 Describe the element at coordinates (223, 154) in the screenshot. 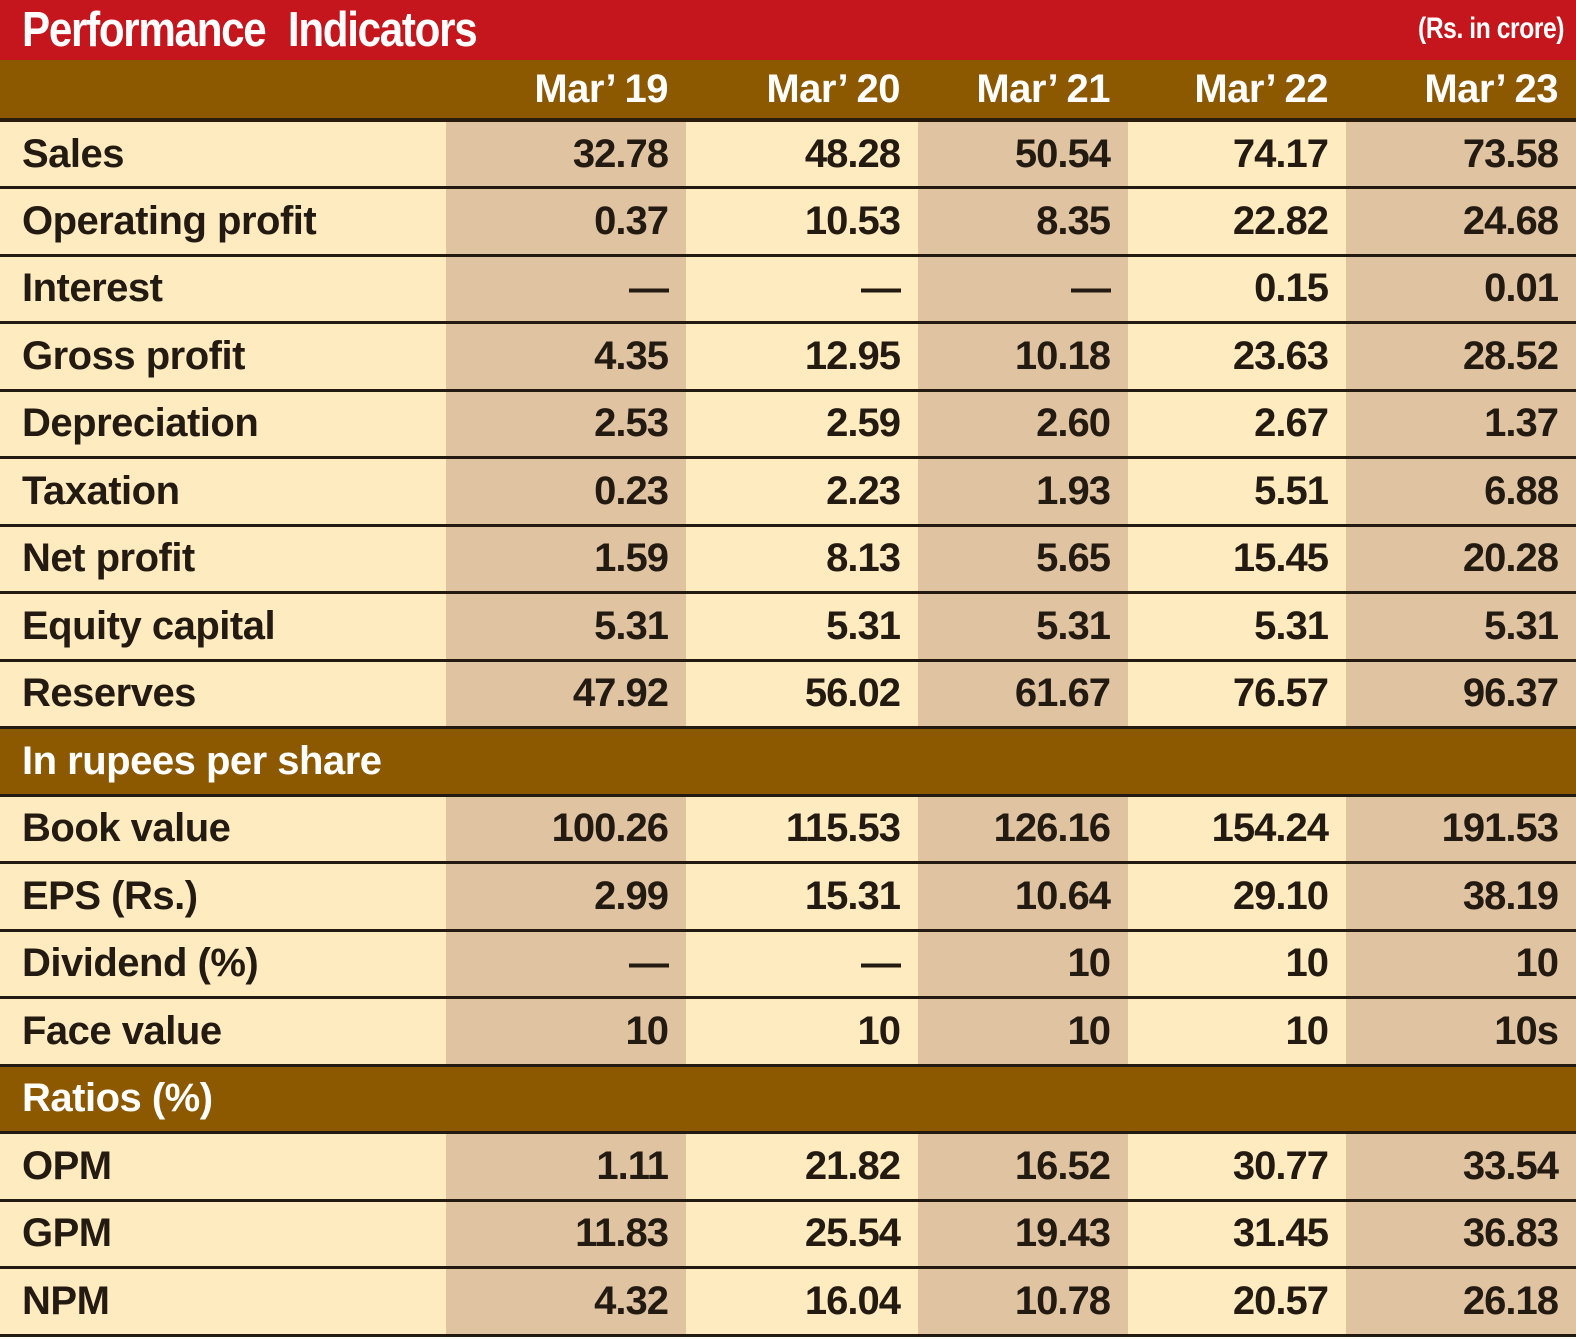

I see `row-label: Sales` at that location.